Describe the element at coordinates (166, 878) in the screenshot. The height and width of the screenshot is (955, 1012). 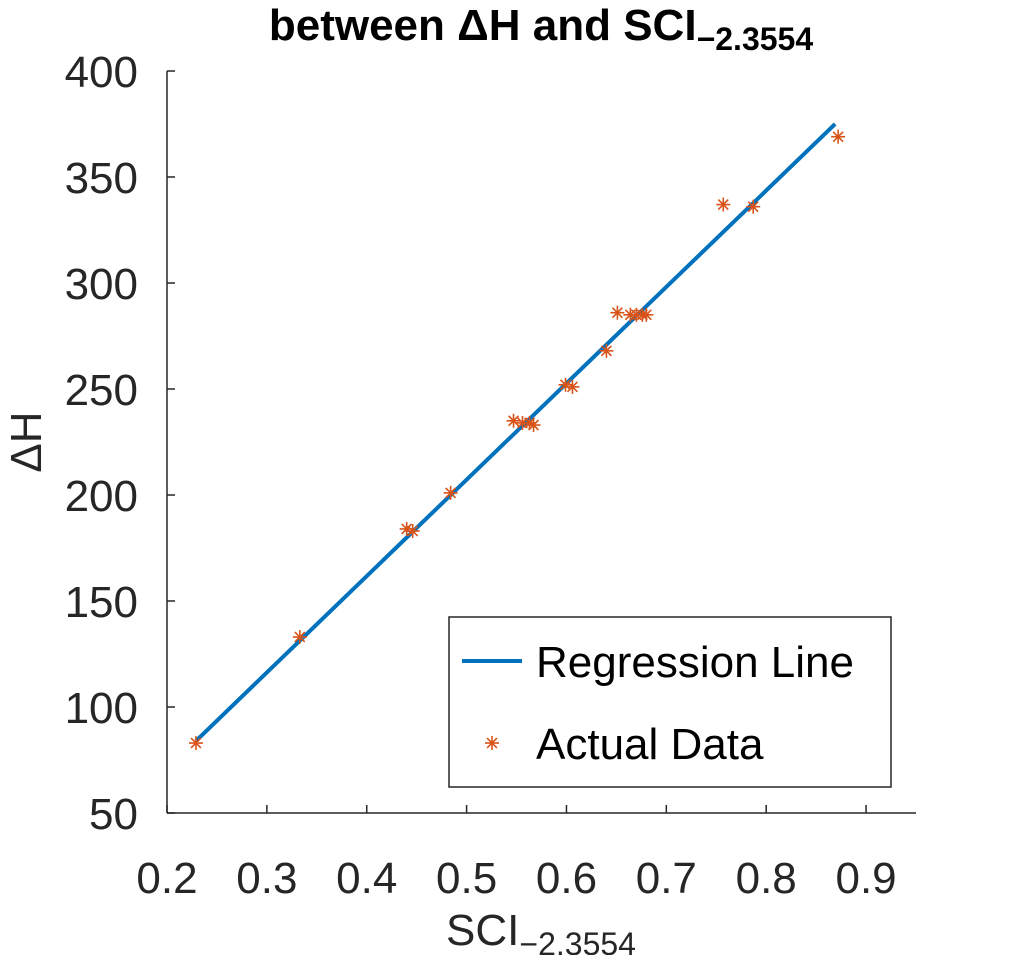
I see `x-tick-label: 0.2` at that location.